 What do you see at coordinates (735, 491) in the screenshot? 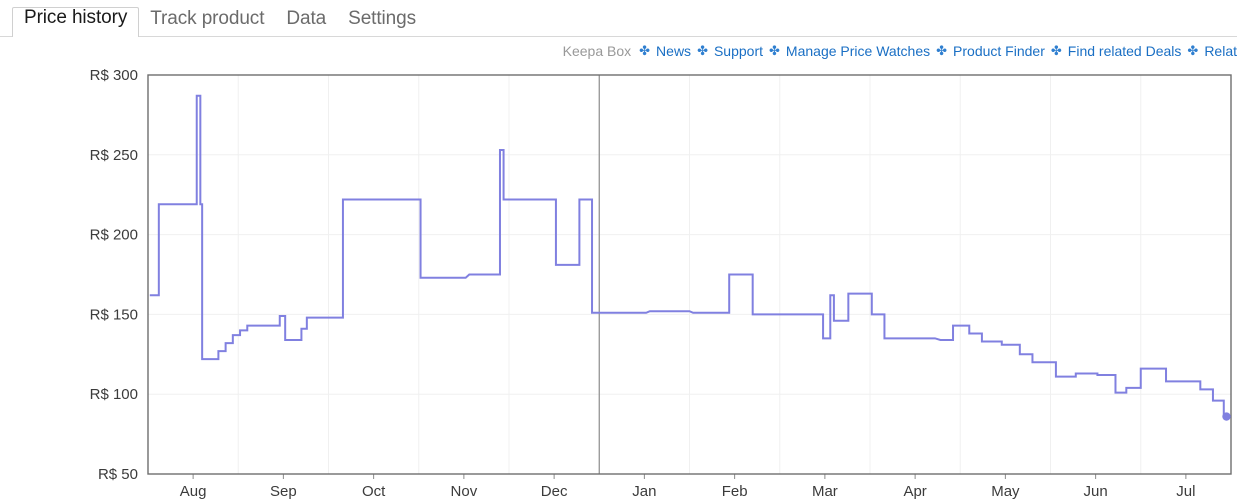
I see `x-axis-tick-label: Feb` at bounding box center [735, 491].